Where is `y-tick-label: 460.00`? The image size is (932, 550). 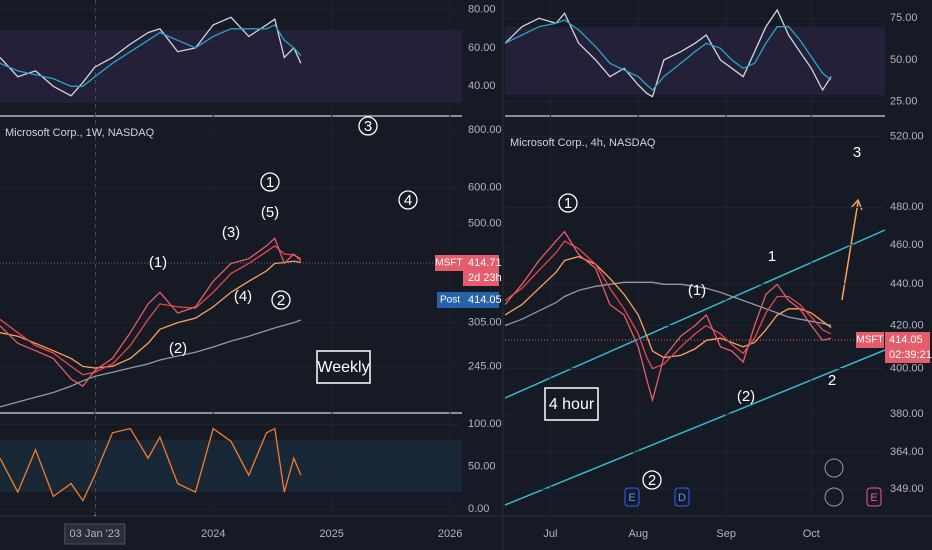 y-tick-label: 460.00 is located at coordinates (907, 245).